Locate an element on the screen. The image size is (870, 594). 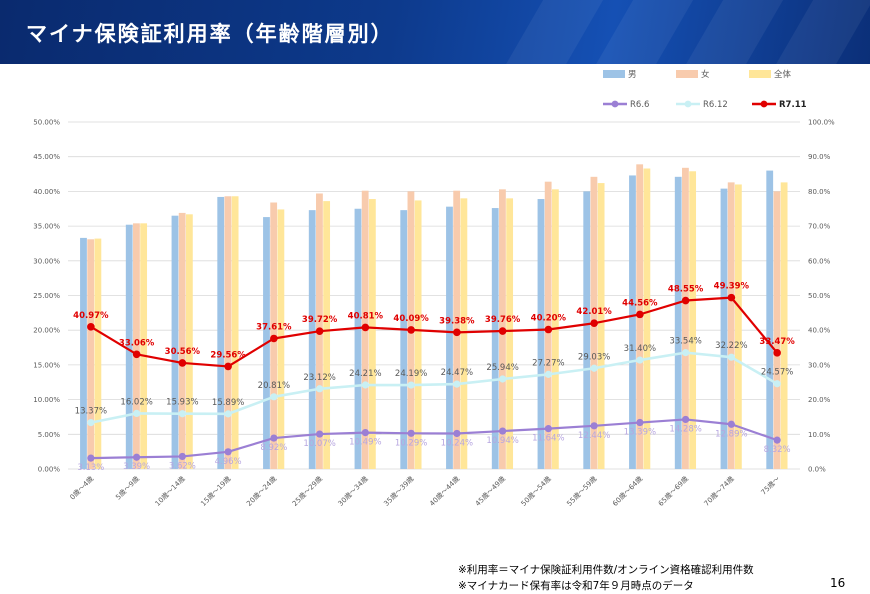
data-label-R6.6: 8.32% is located at coordinates (777, 450).